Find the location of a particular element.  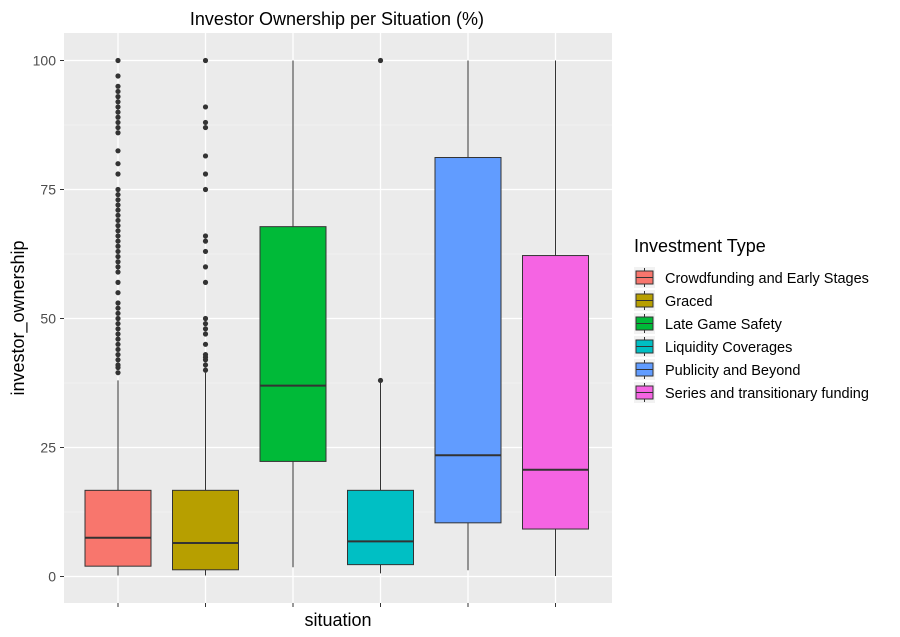

legend-item: Crowdfunding and Early Stages is located at coordinates (751, 277).